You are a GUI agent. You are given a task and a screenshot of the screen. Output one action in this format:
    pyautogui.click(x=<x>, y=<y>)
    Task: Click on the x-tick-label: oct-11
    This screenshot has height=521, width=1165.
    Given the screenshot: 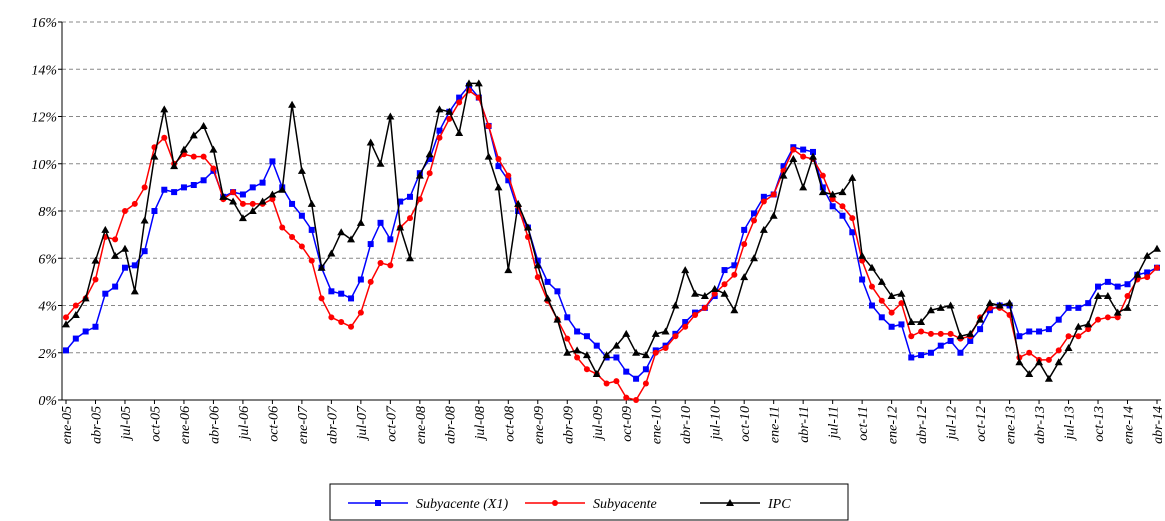 What is the action you would take?
    pyautogui.click(x=863, y=423)
    